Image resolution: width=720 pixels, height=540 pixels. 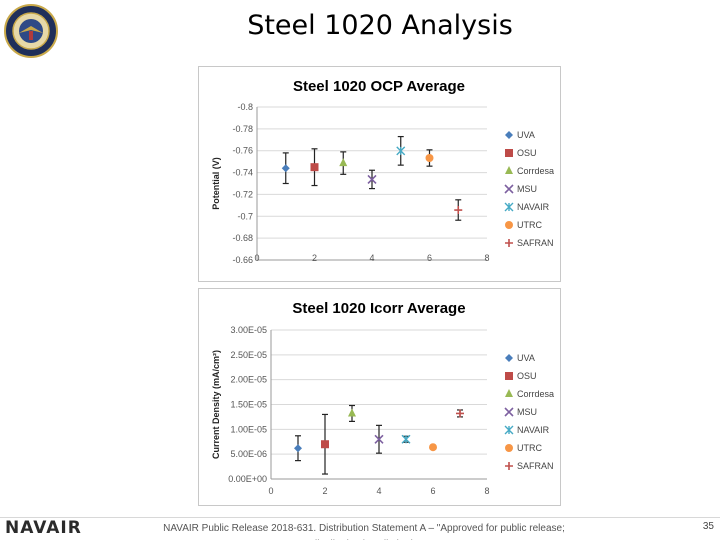 What do you see at coordinates (379, 86) in the screenshot?
I see `chart-title: Steel 1020 OCP Average` at bounding box center [379, 86].